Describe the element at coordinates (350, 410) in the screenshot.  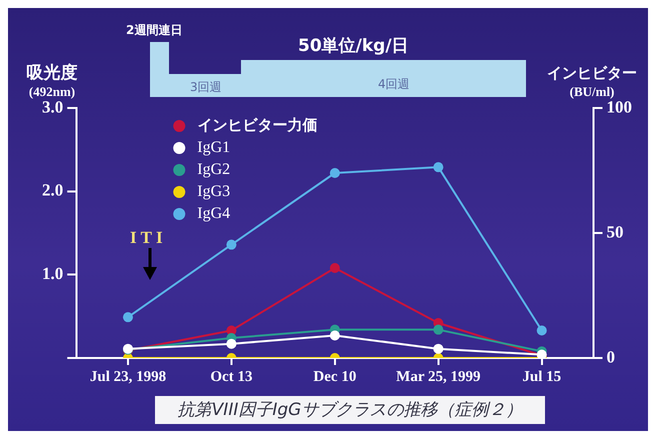
I see `text: 抗第VIII因子IgGサブクラスの推移（症例２）` at that location.